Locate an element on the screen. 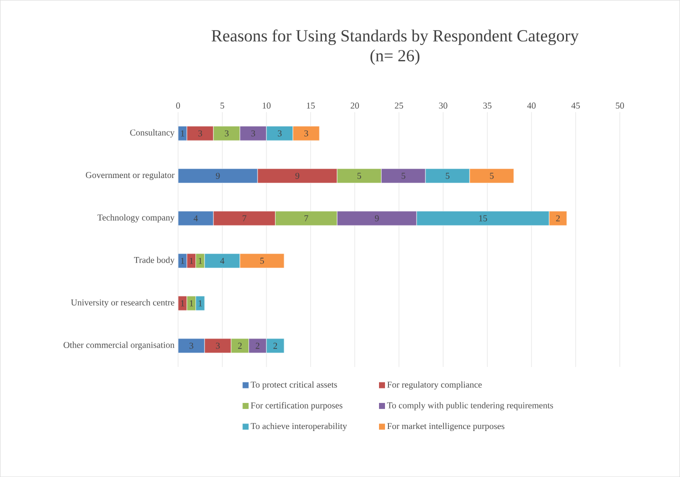 The image size is (680, 477). legend-label: For market intelligence purposes is located at coordinates (445, 426).